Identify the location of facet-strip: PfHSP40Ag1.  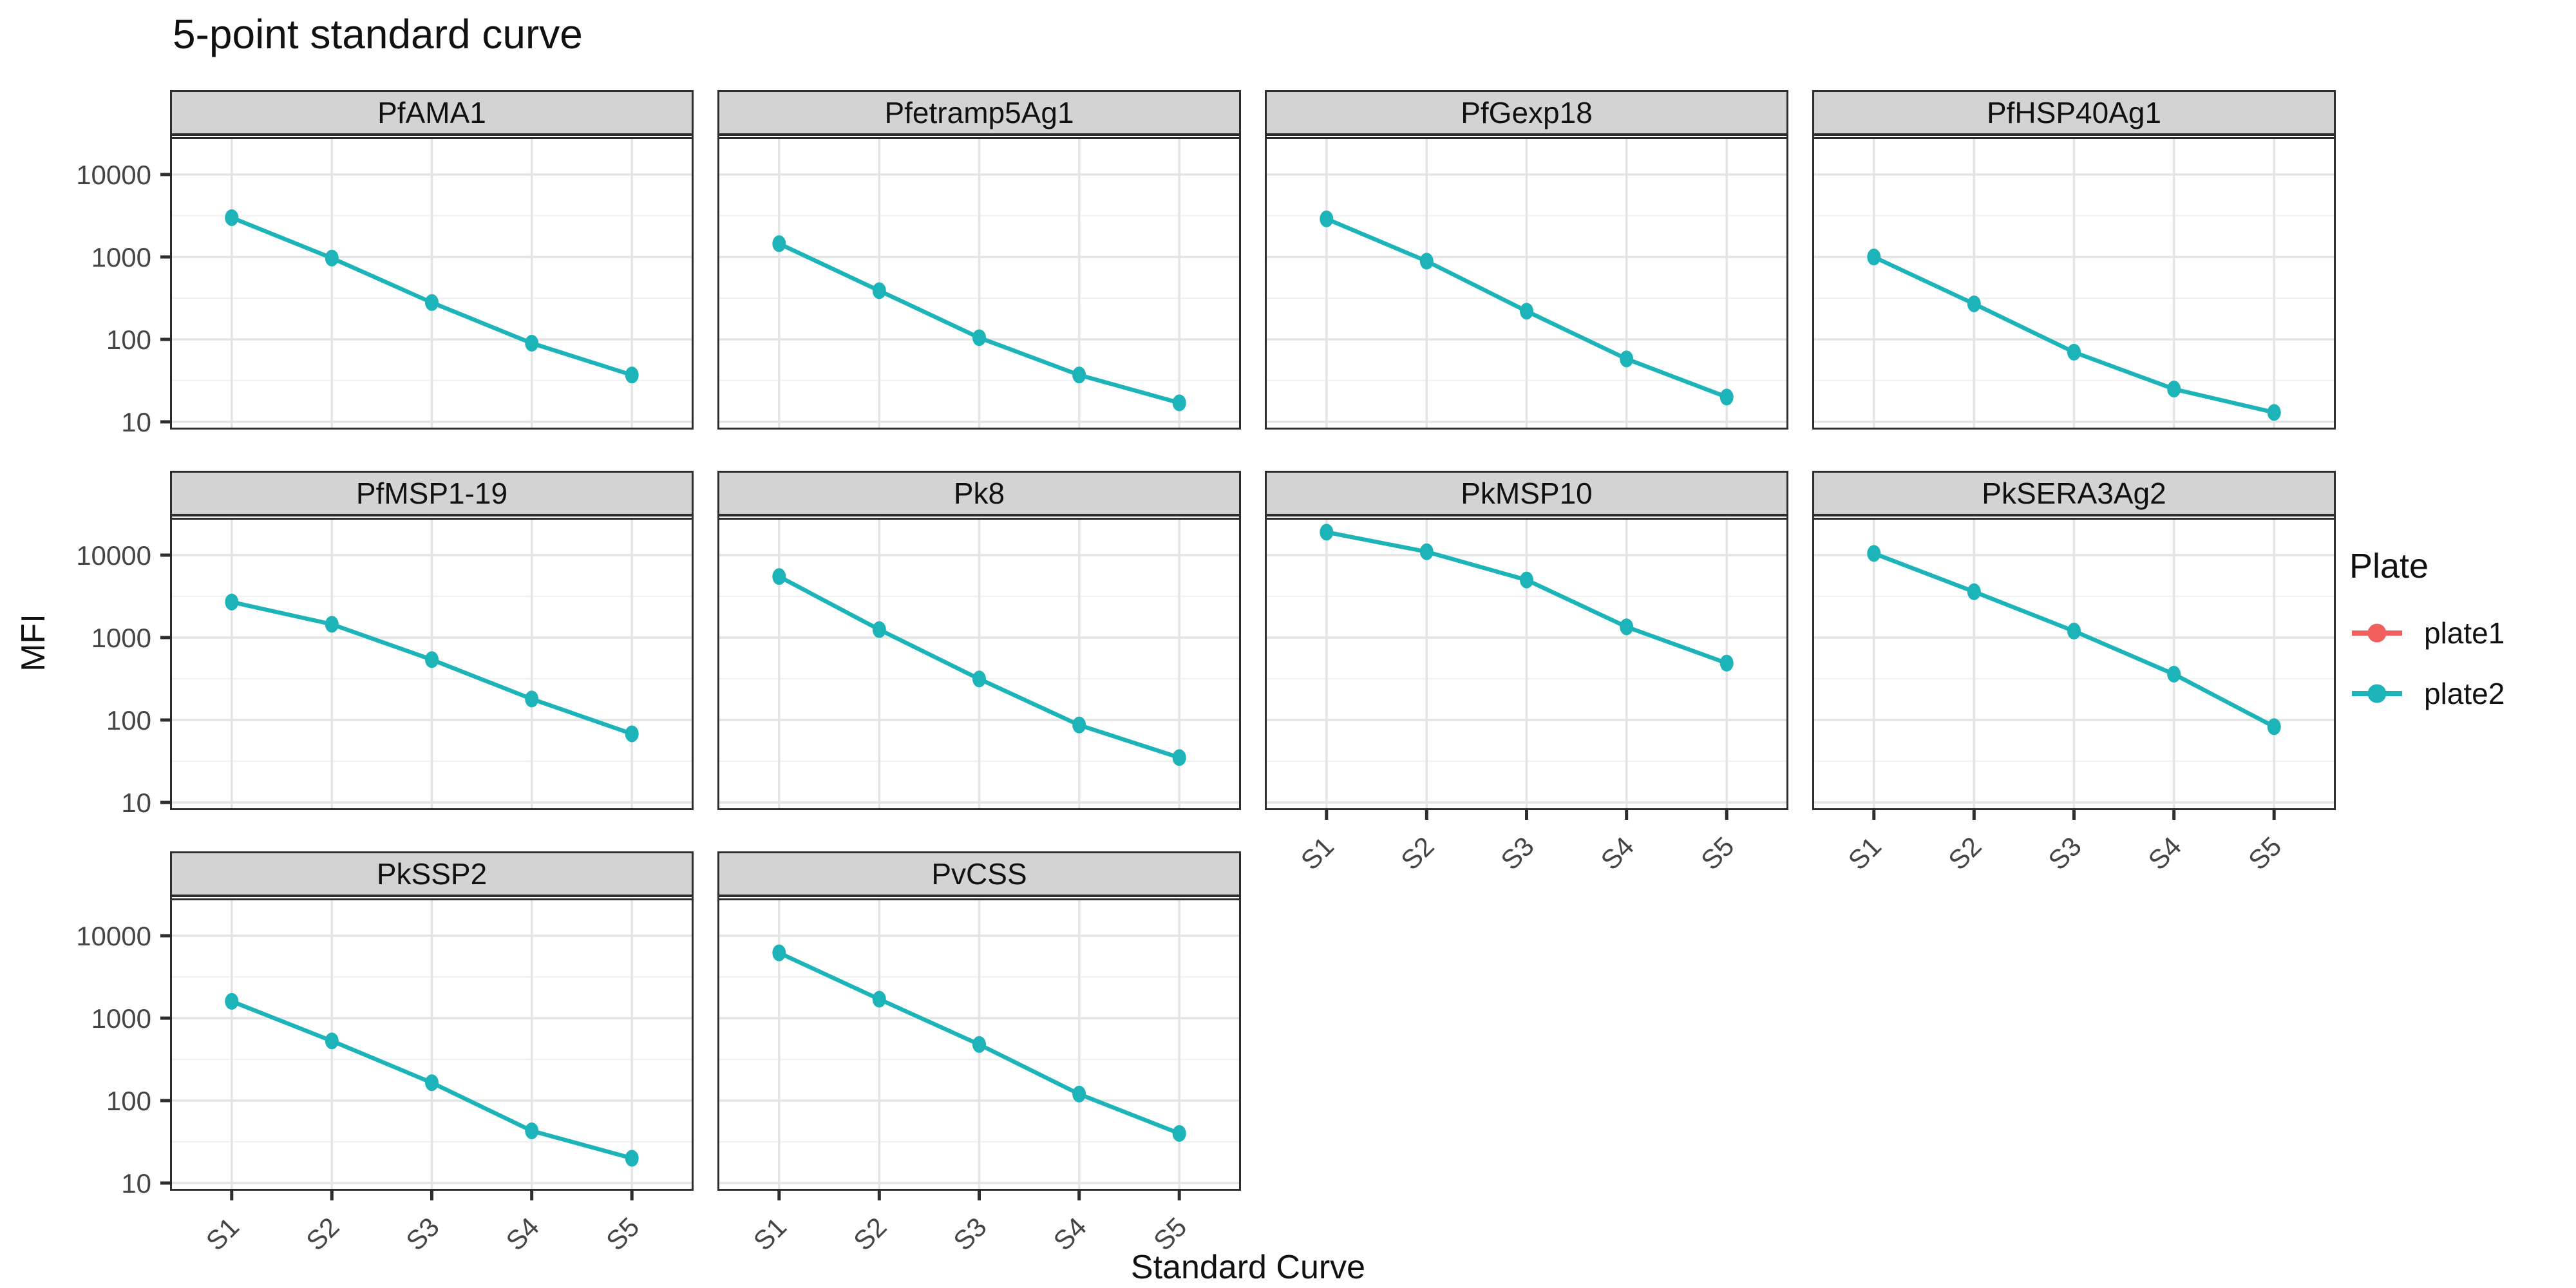
(2074, 114).